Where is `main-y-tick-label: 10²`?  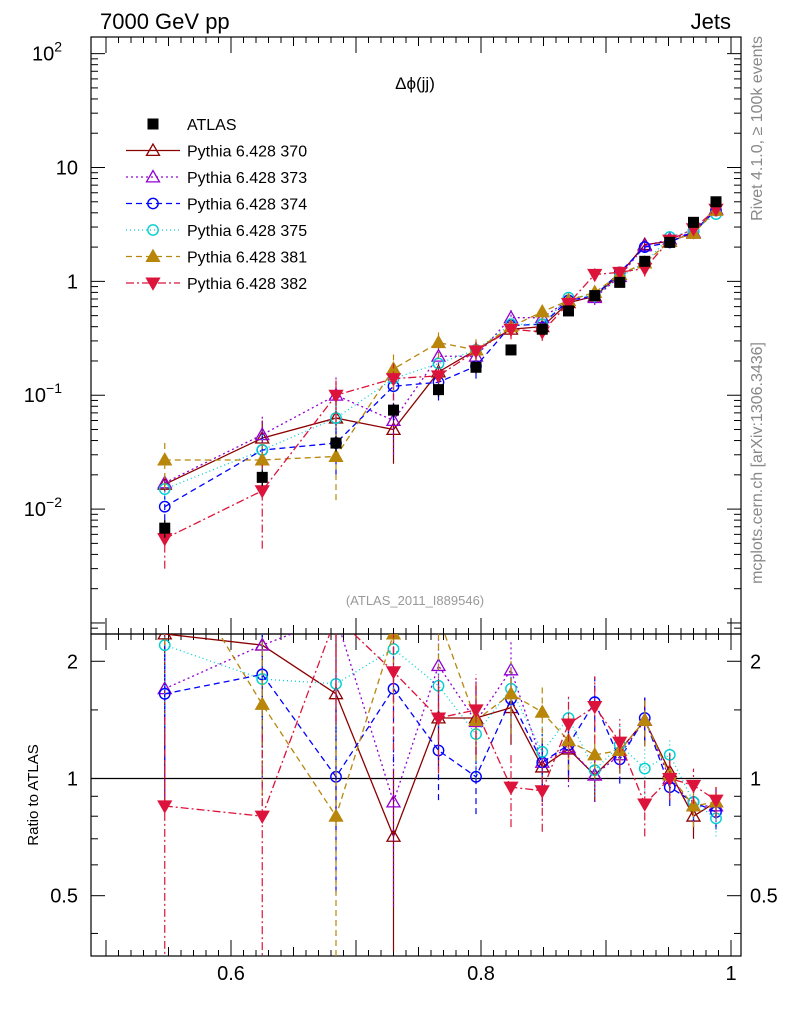 main-y-tick-label: 10² is located at coordinates (47, 52).